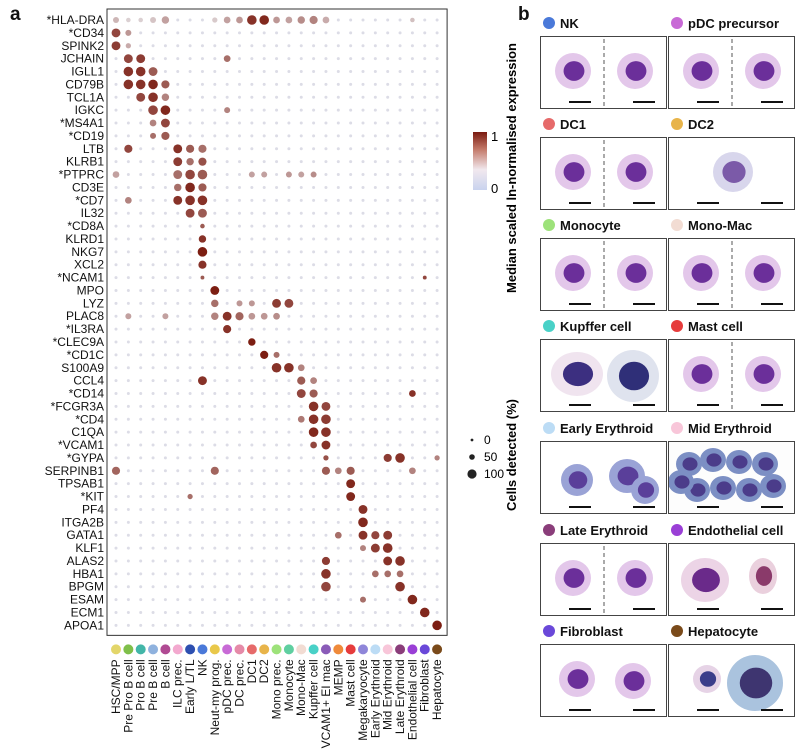 The image size is (800, 755). I want to click on cell-type-label: Fibroblast, so click(425, 685).